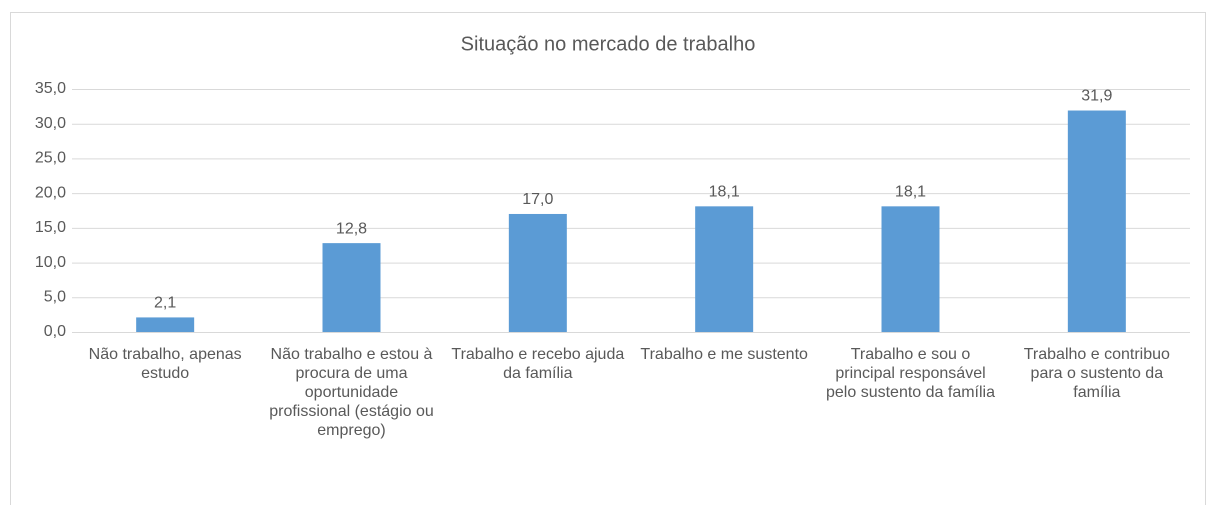  I want to click on y-tick-label: 20,0, so click(50, 192).